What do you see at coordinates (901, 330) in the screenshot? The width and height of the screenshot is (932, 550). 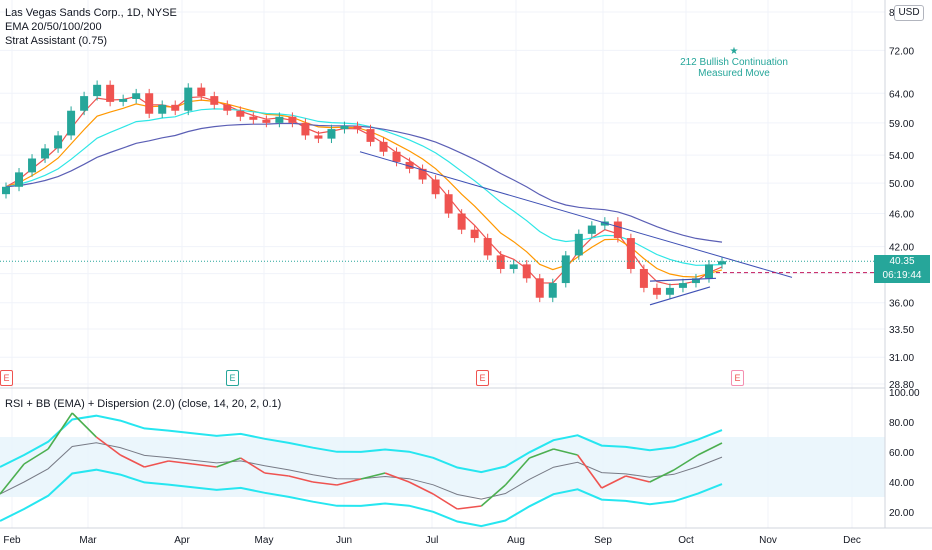 I see `price-axis-label: 33.50` at bounding box center [901, 330].